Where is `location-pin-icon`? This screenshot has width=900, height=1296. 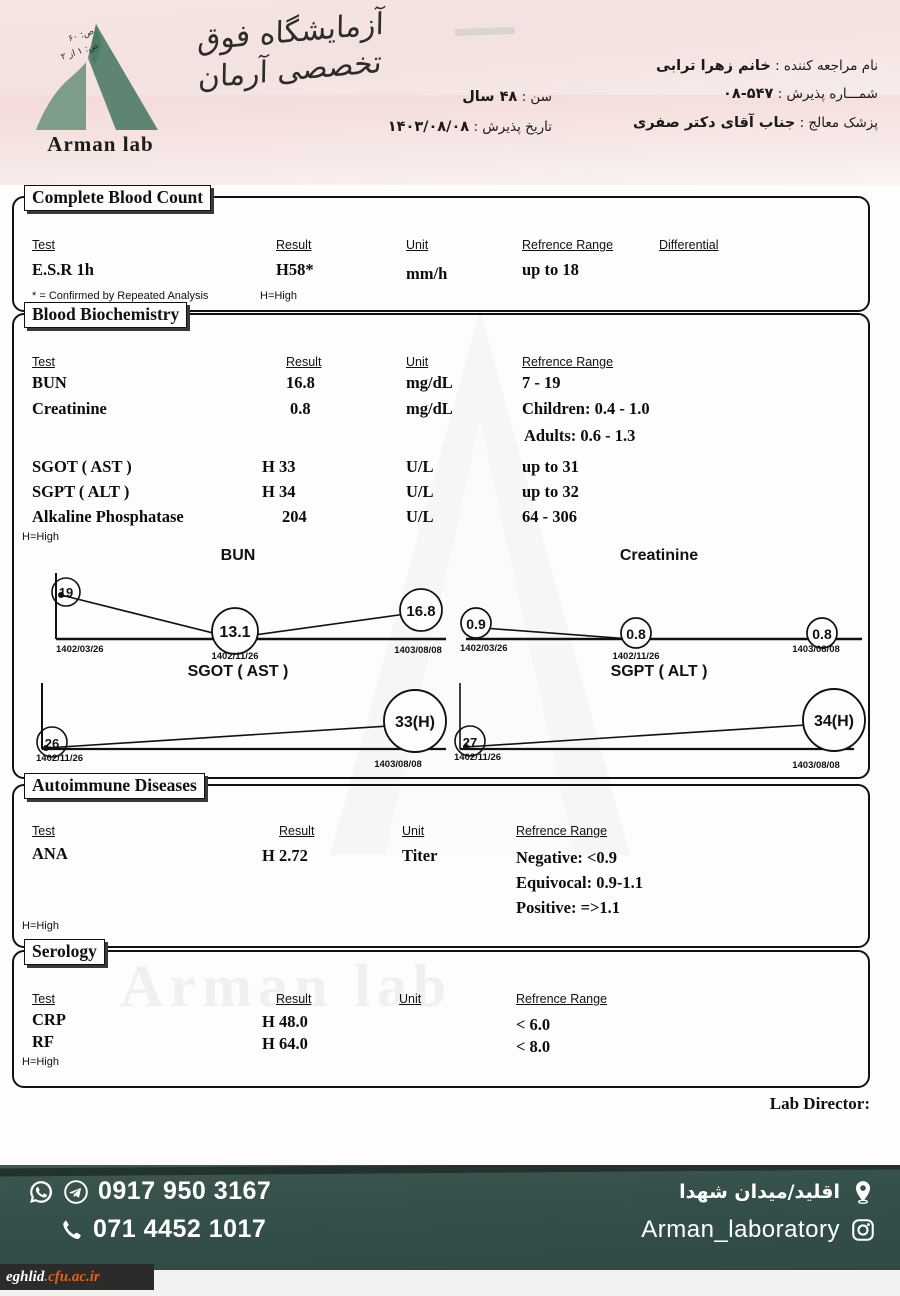
location-pin-icon is located at coordinates (863, 1192).